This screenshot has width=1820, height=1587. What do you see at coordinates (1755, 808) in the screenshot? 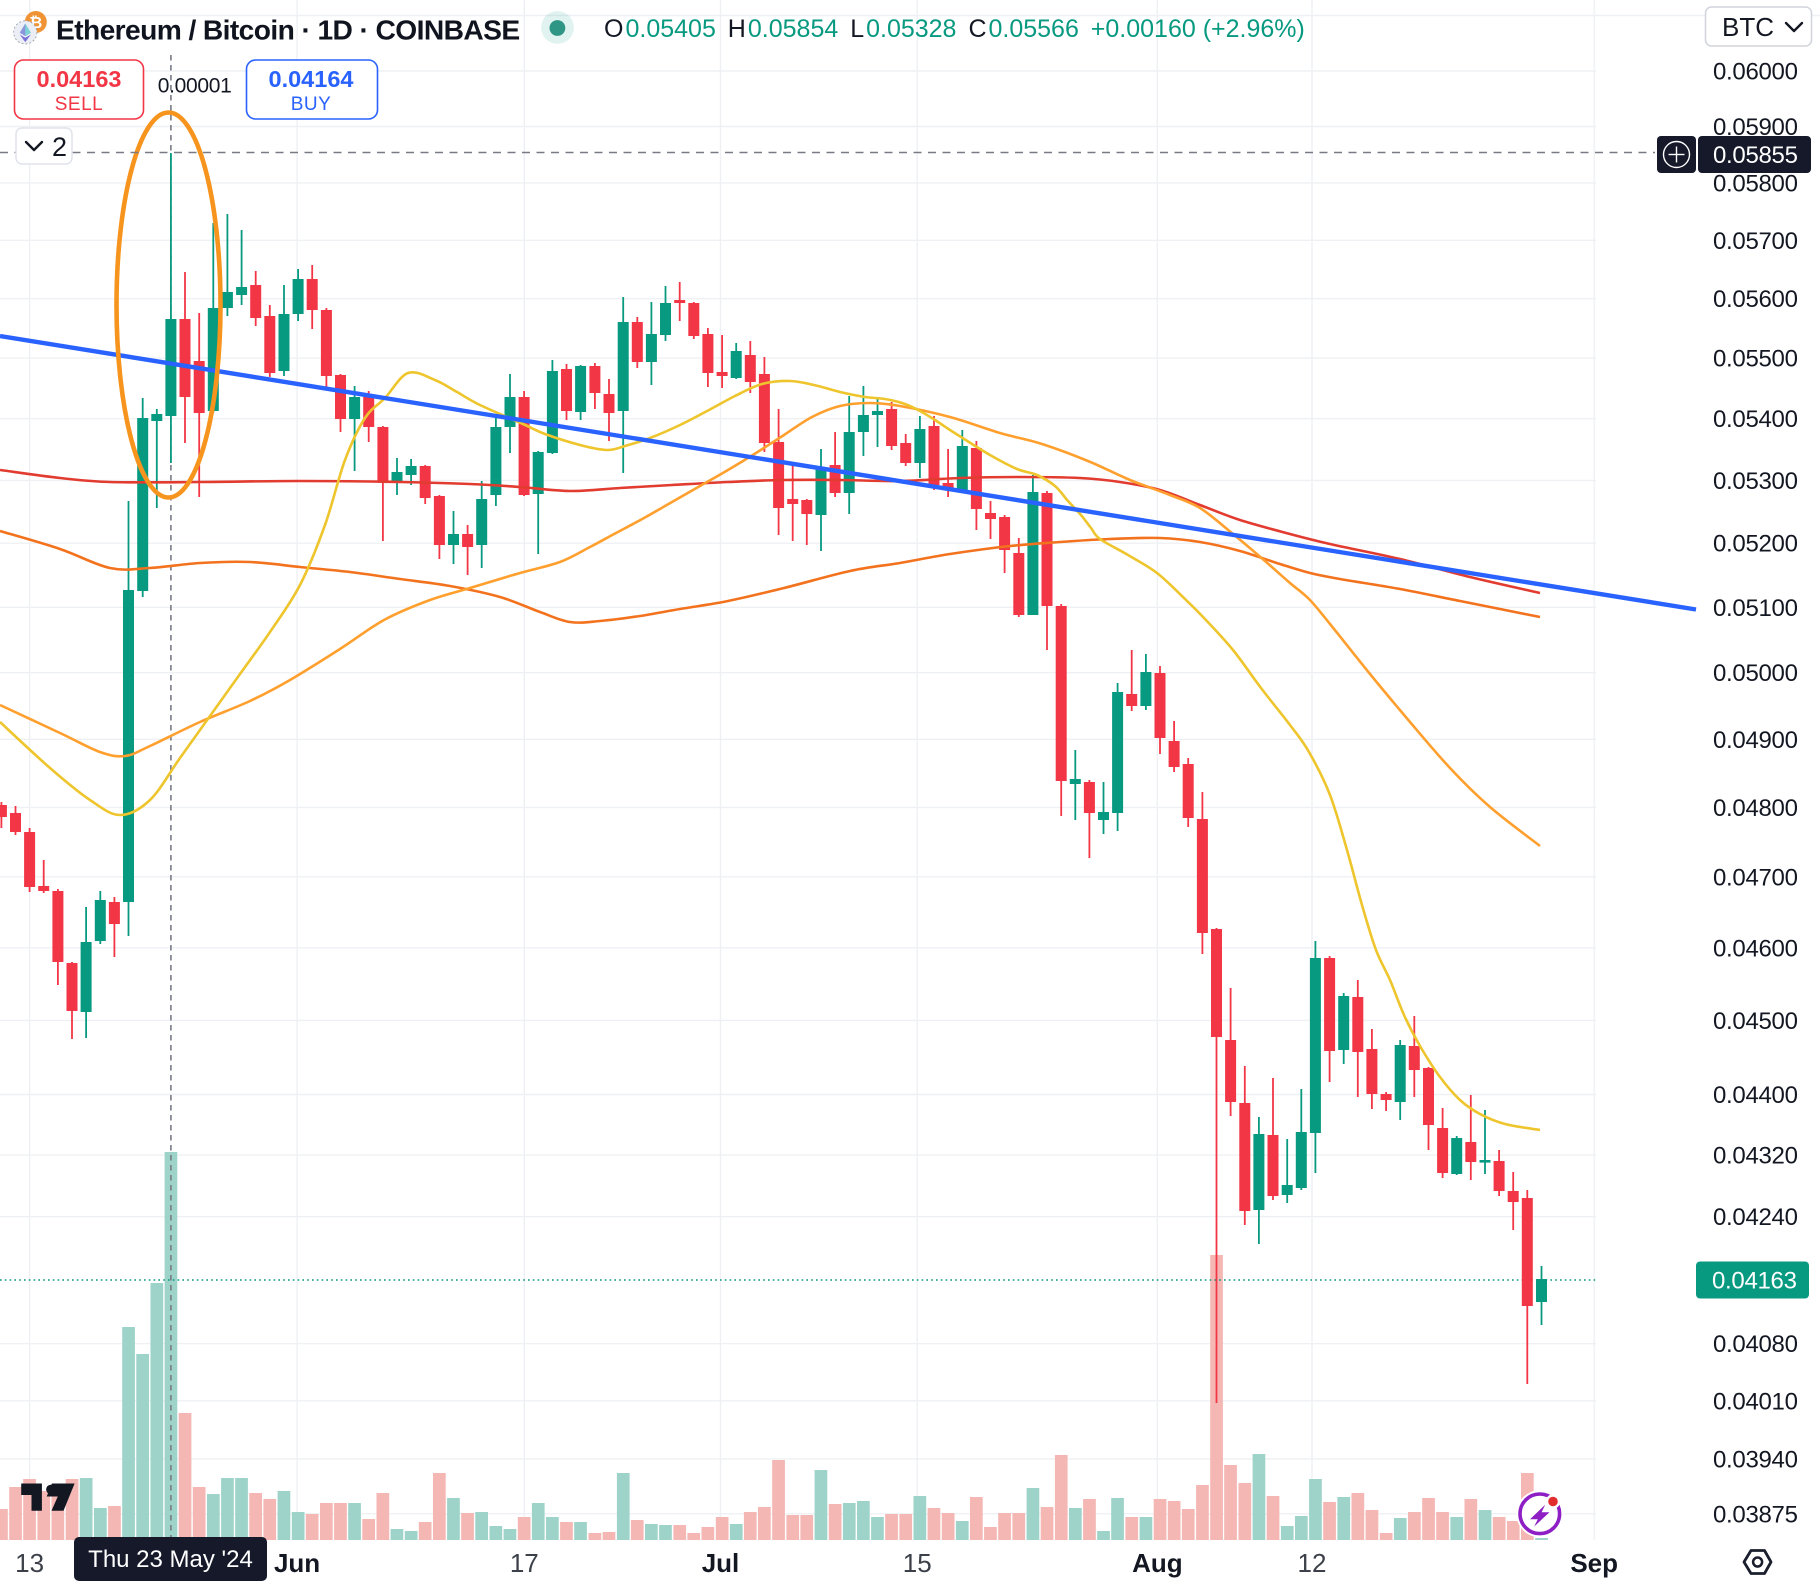
I see `svg-text: 0.04800` at bounding box center [1755, 808].